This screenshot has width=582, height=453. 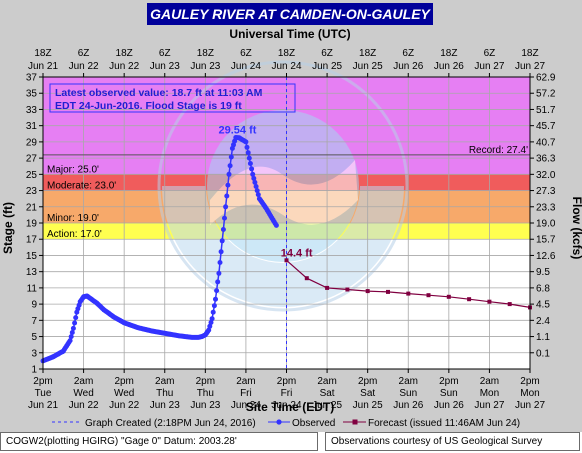 I want to click on y-tick-label: 17, so click(x=32, y=240).